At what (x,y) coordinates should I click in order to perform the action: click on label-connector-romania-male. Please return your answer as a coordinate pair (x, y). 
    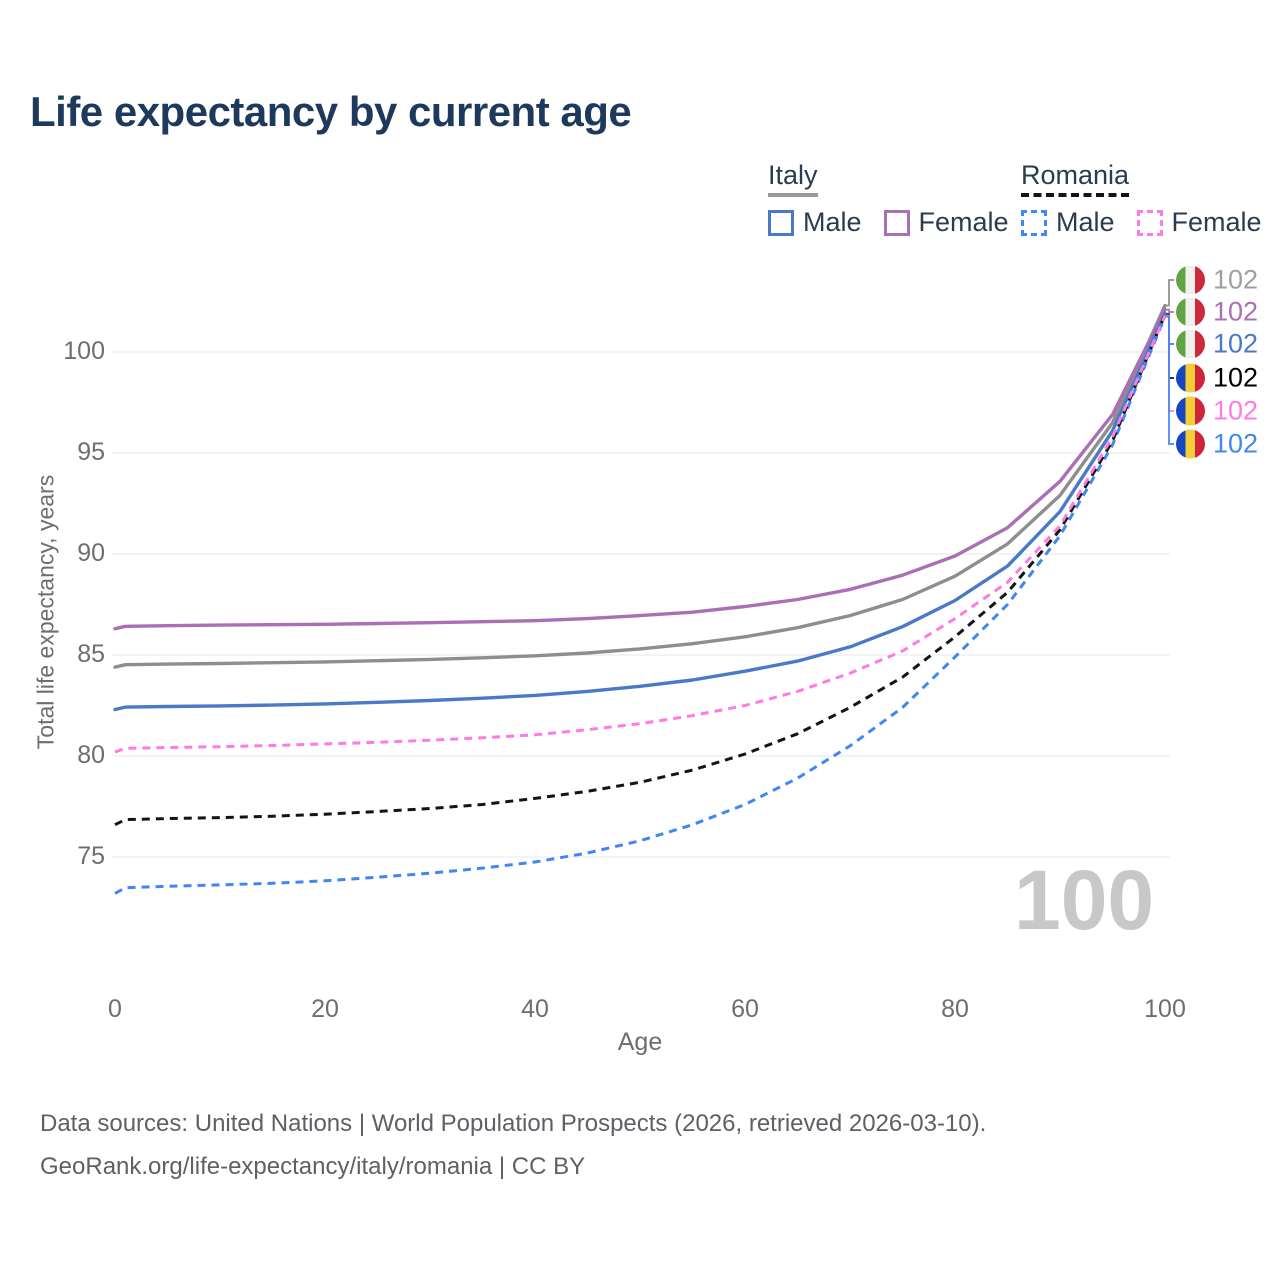
    Looking at the image, I should click on (1170, 380).